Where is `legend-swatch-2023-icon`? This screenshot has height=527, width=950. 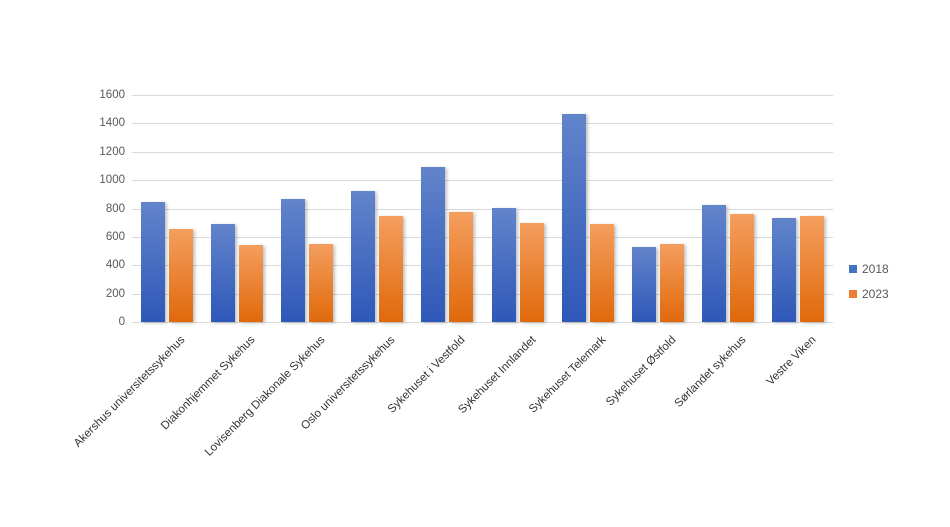 legend-swatch-2023-icon is located at coordinates (853, 293).